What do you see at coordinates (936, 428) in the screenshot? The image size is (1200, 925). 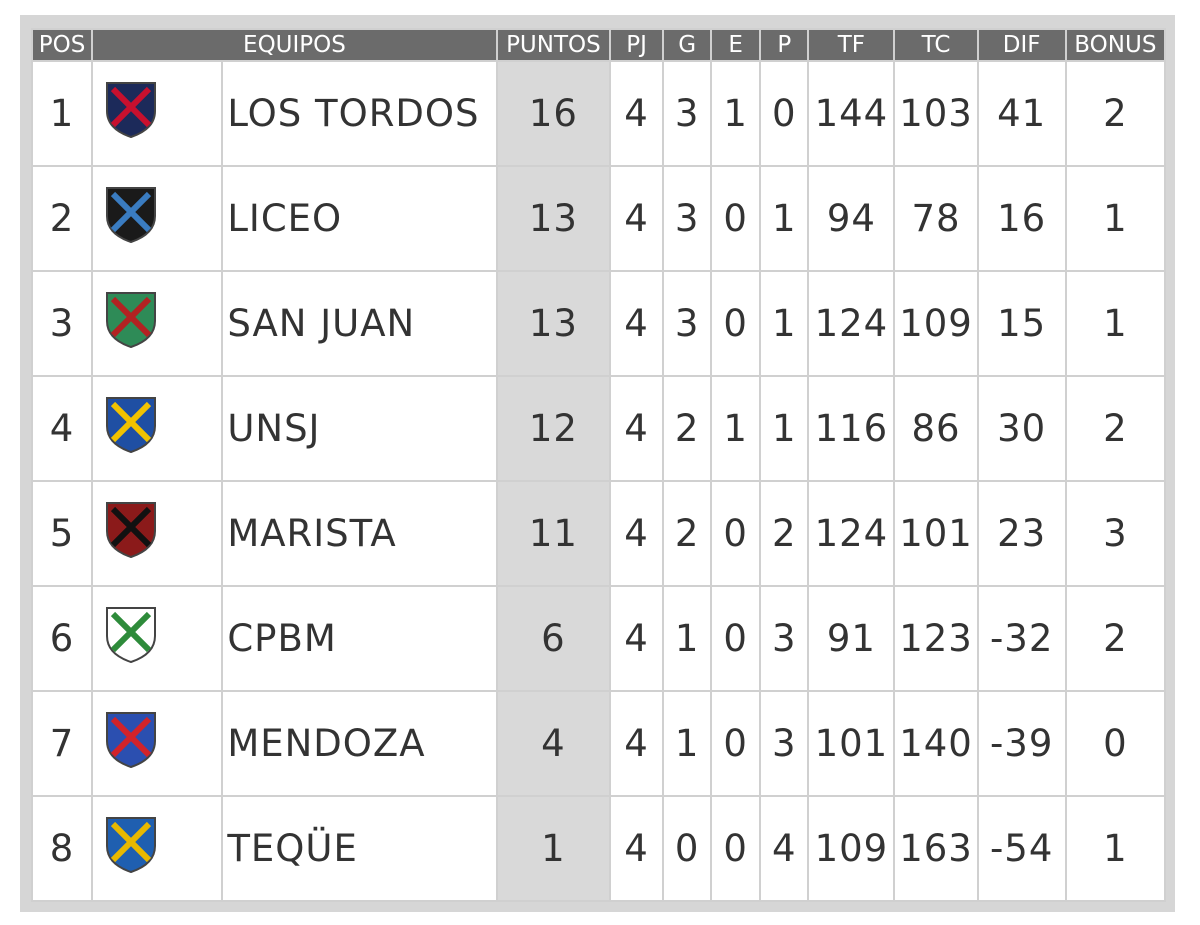 I see `stat-cell: 86` at bounding box center [936, 428].